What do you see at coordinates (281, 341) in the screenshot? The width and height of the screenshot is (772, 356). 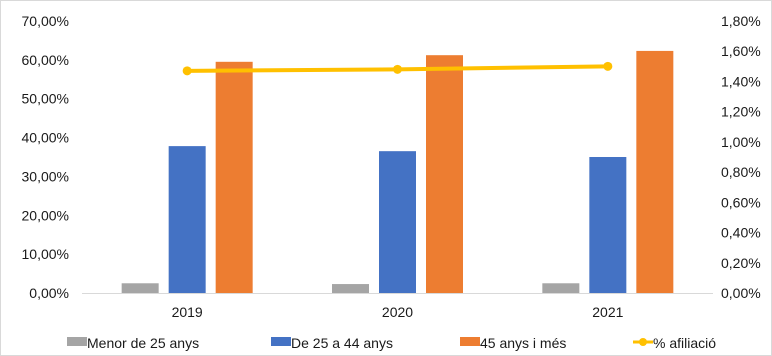 I see `legend-swatch-de25a44` at bounding box center [281, 341].